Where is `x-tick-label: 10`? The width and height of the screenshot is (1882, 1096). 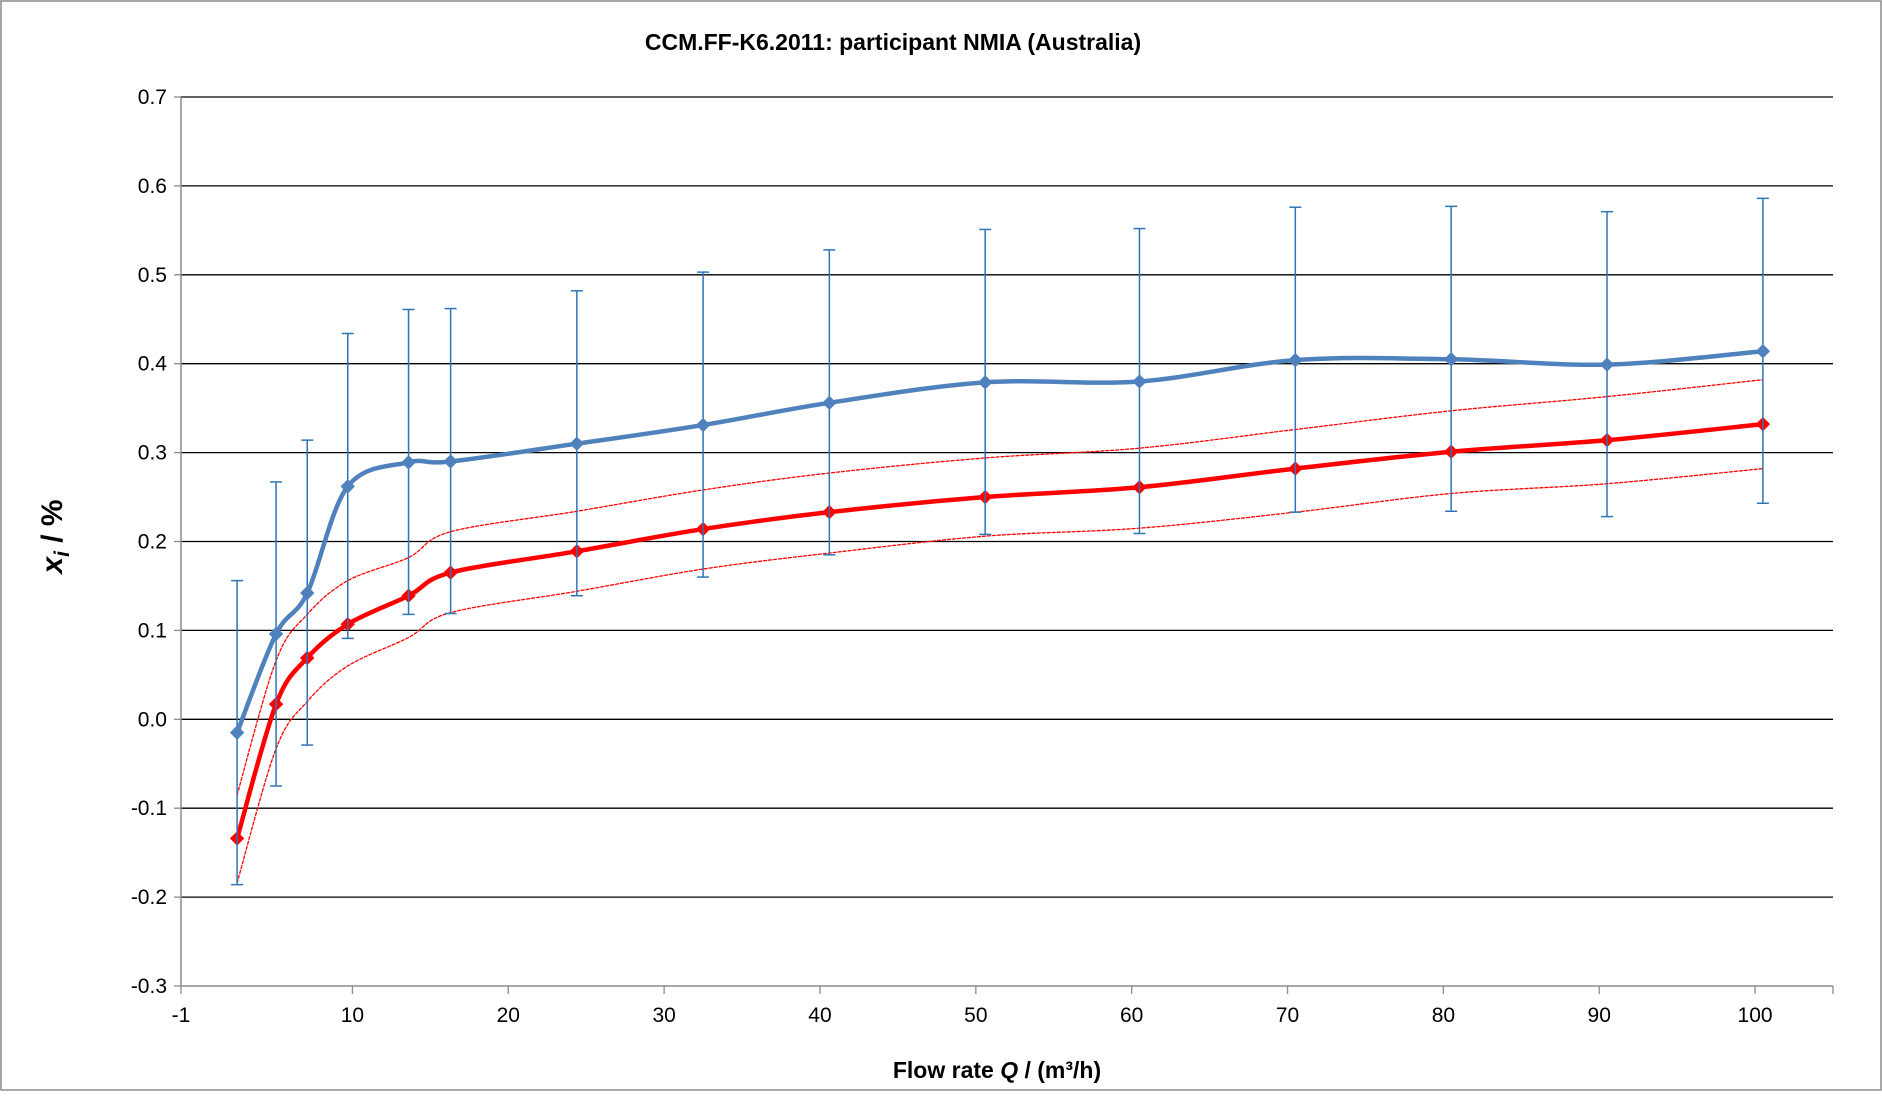 x-tick-label: 10 is located at coordinates (352, 1015).